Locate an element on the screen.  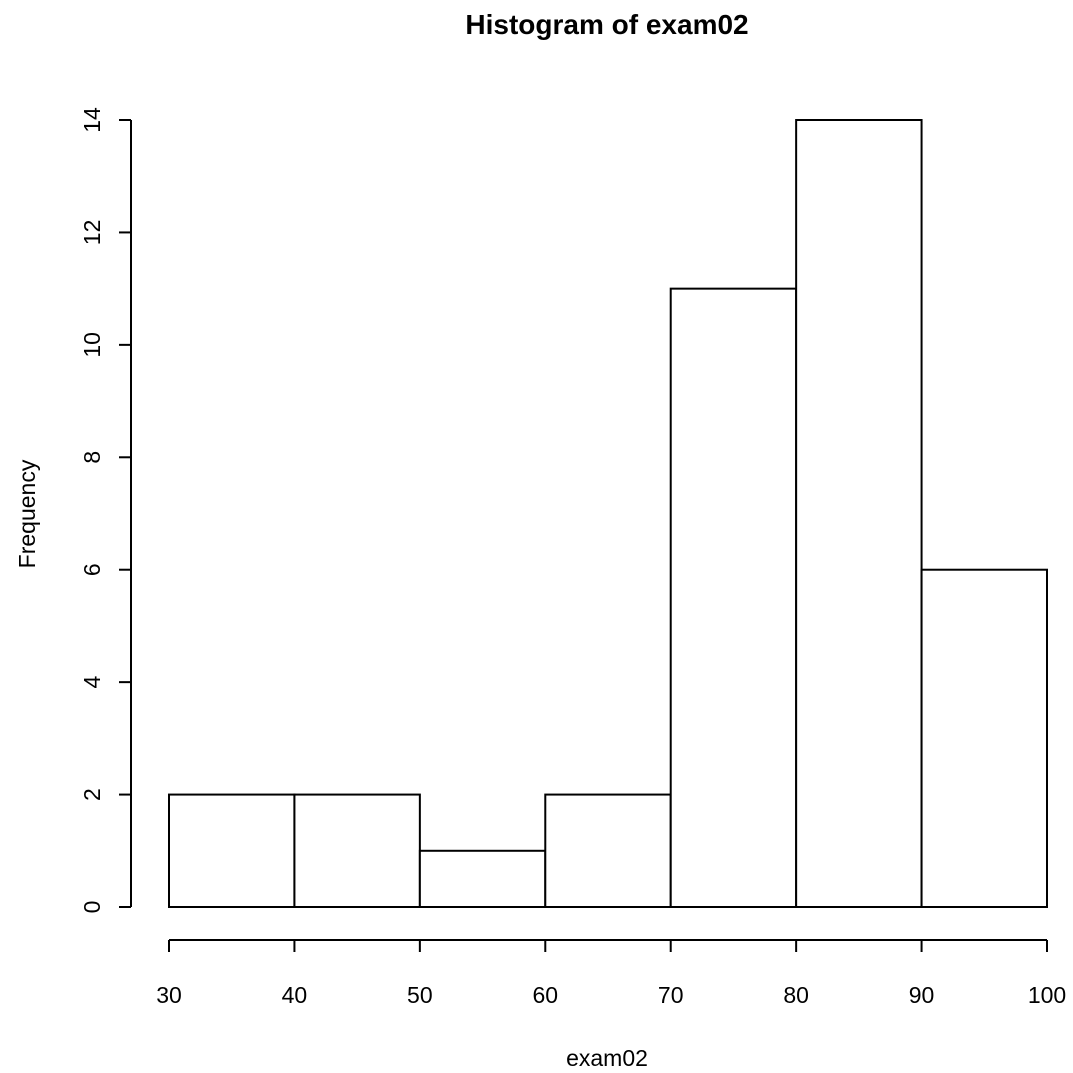
x-tick-label-30: 30 is located at coordinates (169, 995).